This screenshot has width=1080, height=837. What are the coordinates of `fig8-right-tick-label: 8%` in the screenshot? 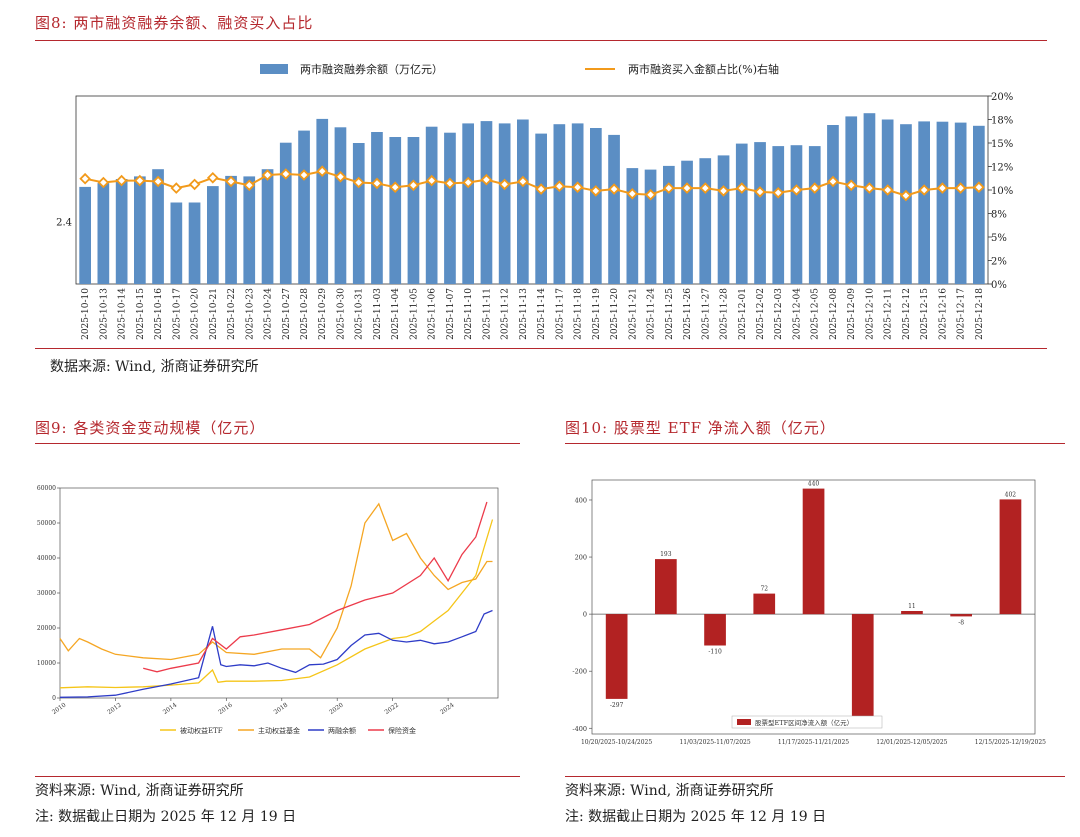 It's located at (999, 215).